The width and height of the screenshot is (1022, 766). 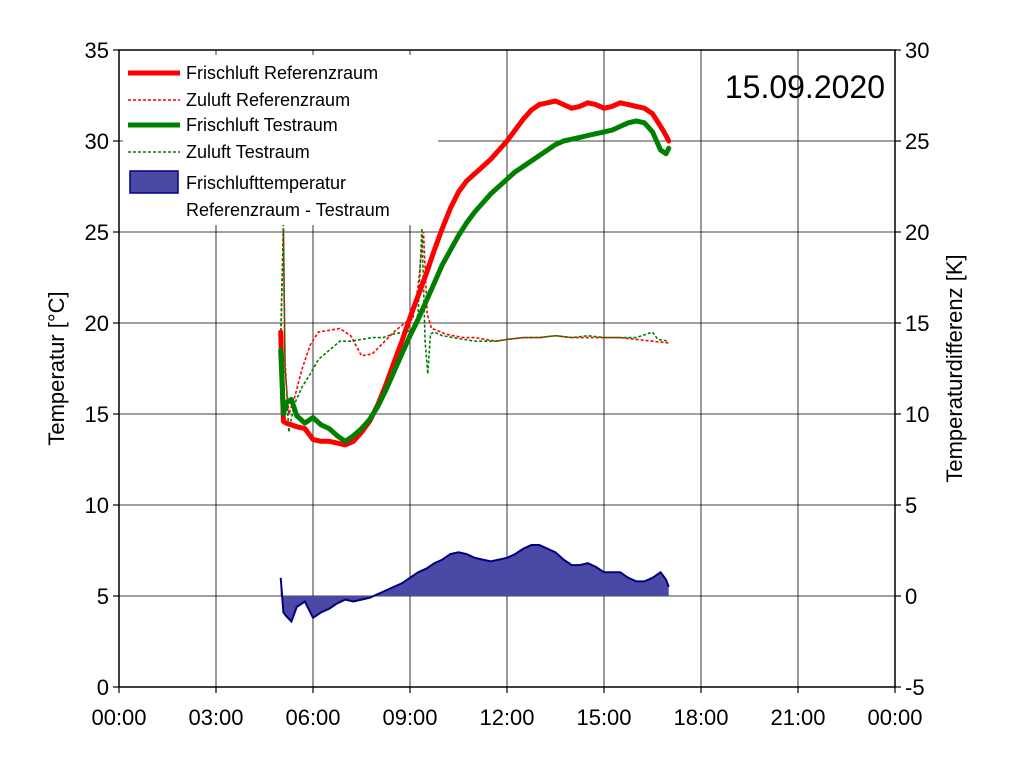 What do you see at coordinates (215, 717) in the screenshot?
I see `x-tick-label: 03:00` at bounding box center [215, 717].